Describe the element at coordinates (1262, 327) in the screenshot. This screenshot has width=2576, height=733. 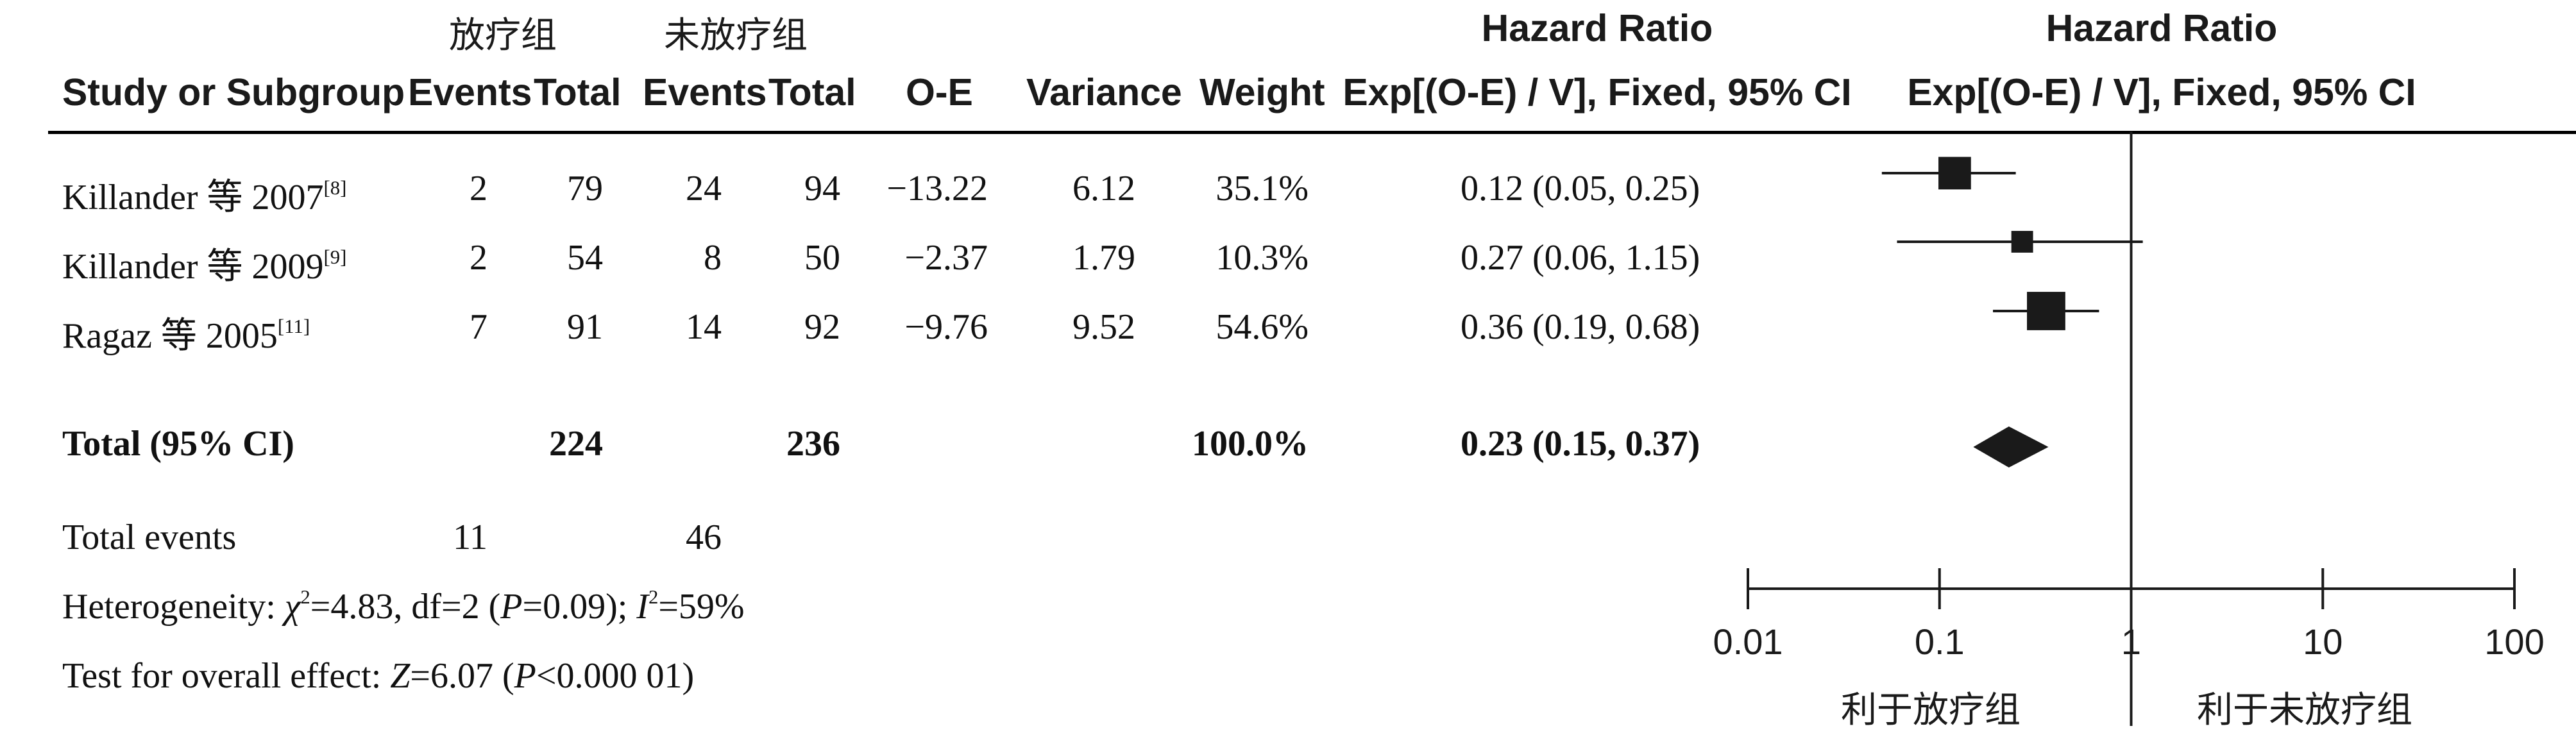
I see `weight-cell: 54.6%` at that location.